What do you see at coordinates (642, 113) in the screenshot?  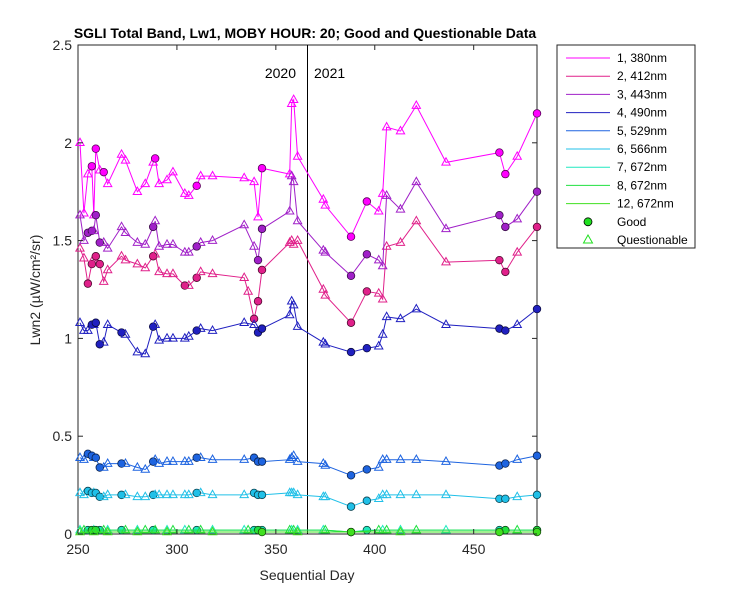 I see `legend-label-4-490nm: 4, 490nm` at bounding box center [642, 113].